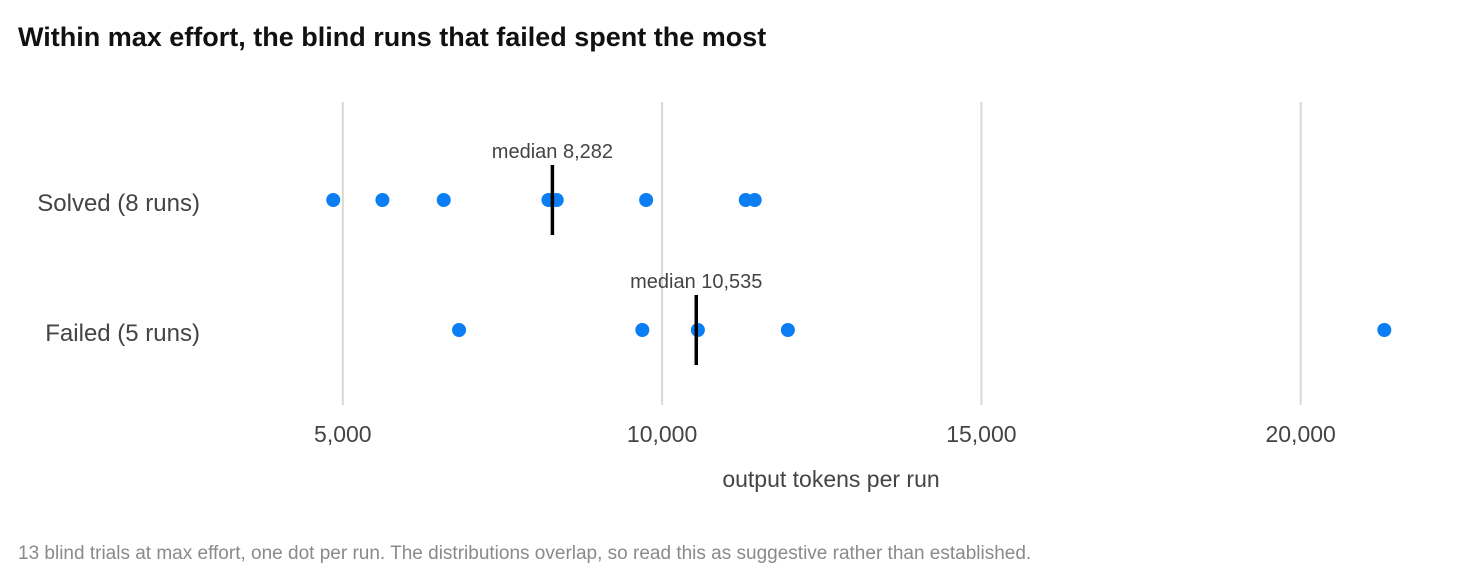 The width and height of the screenshot is (1480, 580). I want to click on category-label: Failed (5 runs), so click(122, 333).